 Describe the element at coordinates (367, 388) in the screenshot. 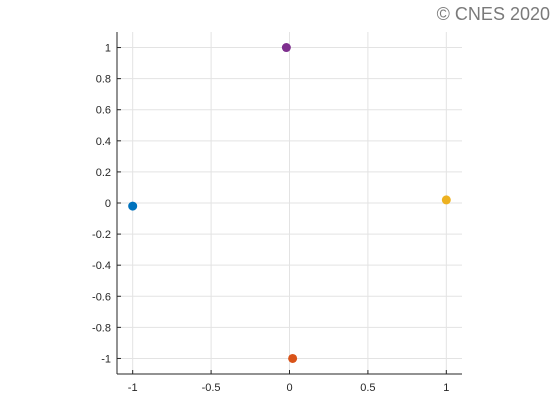

I see `x-tick-label: 0.5` at that location.